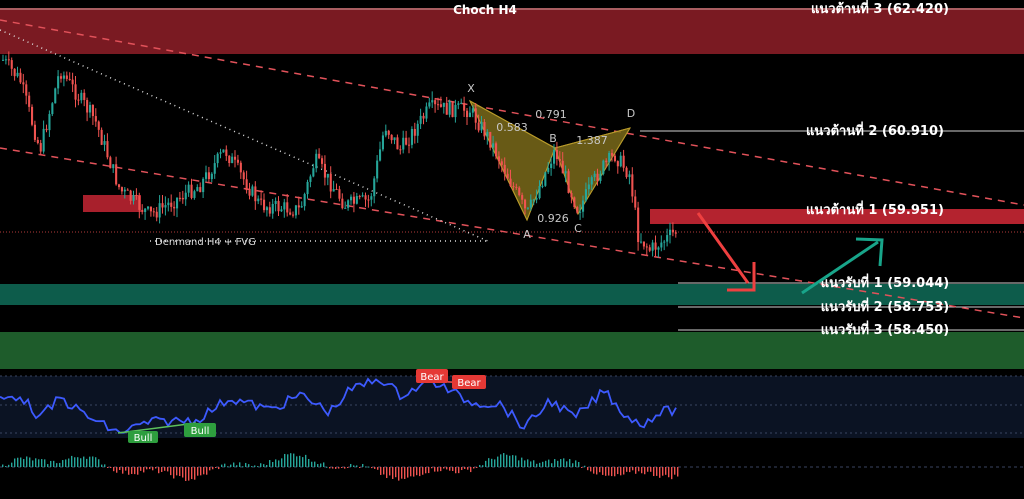 The height and width of the screenshot is (499, 1024). Describe the element at coordinates (869, 252) in the screenshot. I see `projection-up-arrowhead` at that location.